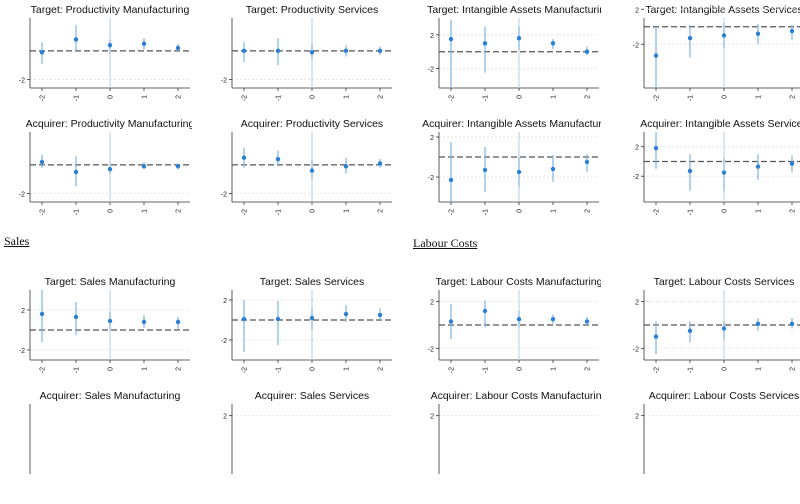 The width and height of the screenshot is (800, 504). Describe the element at coordinates (722, 10) in the screenshot. I see `chart-title: Target: Intangible Assets Services` at that location.